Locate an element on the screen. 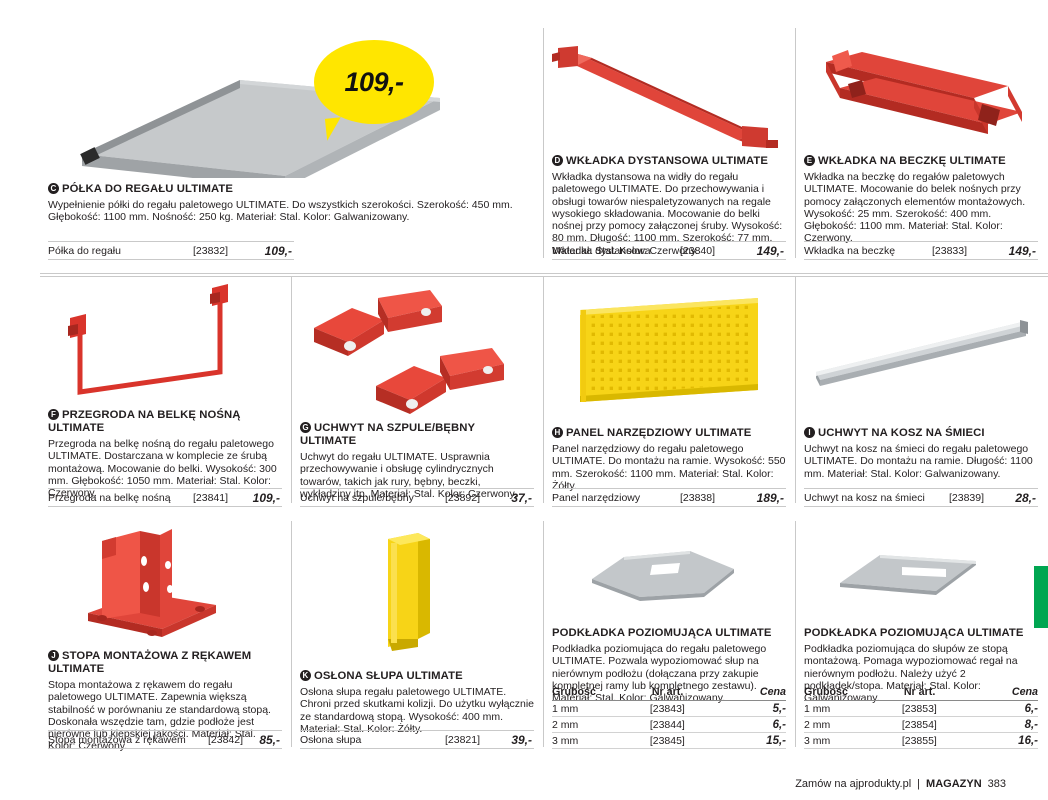 The height and width of the screenshot is (800, 1048). table-row: 3 mm [23855] 16,- is located at coordinates (921, 740).